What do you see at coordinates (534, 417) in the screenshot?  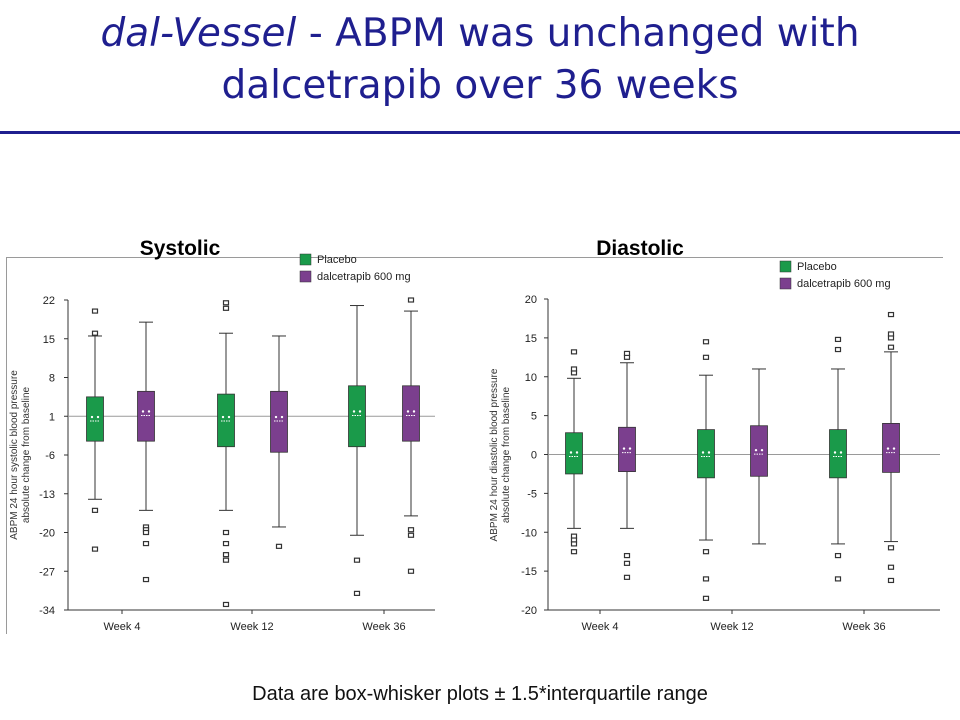 I see `chart-diastolic-y-tick-label: 5` at bounding box center [534, 417].